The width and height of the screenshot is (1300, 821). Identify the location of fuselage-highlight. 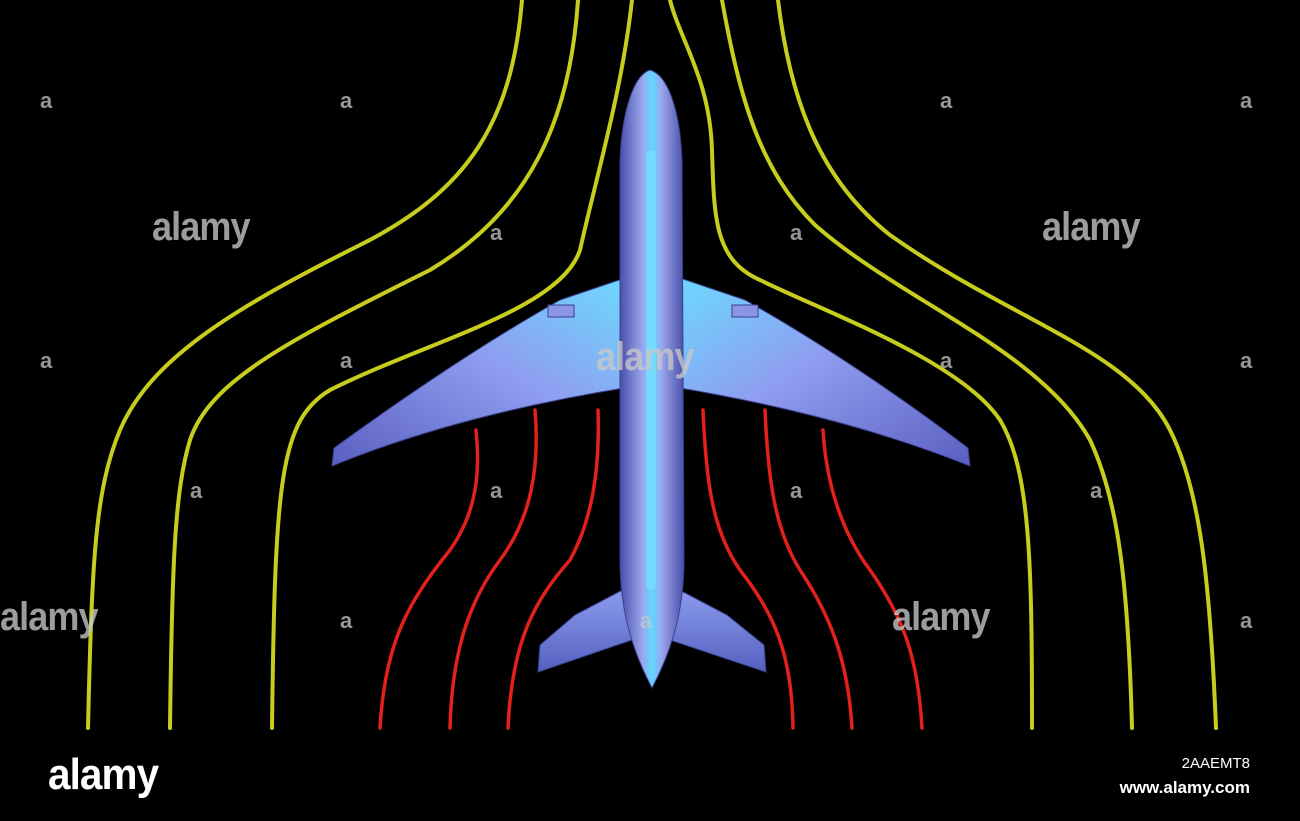
(651, 370).